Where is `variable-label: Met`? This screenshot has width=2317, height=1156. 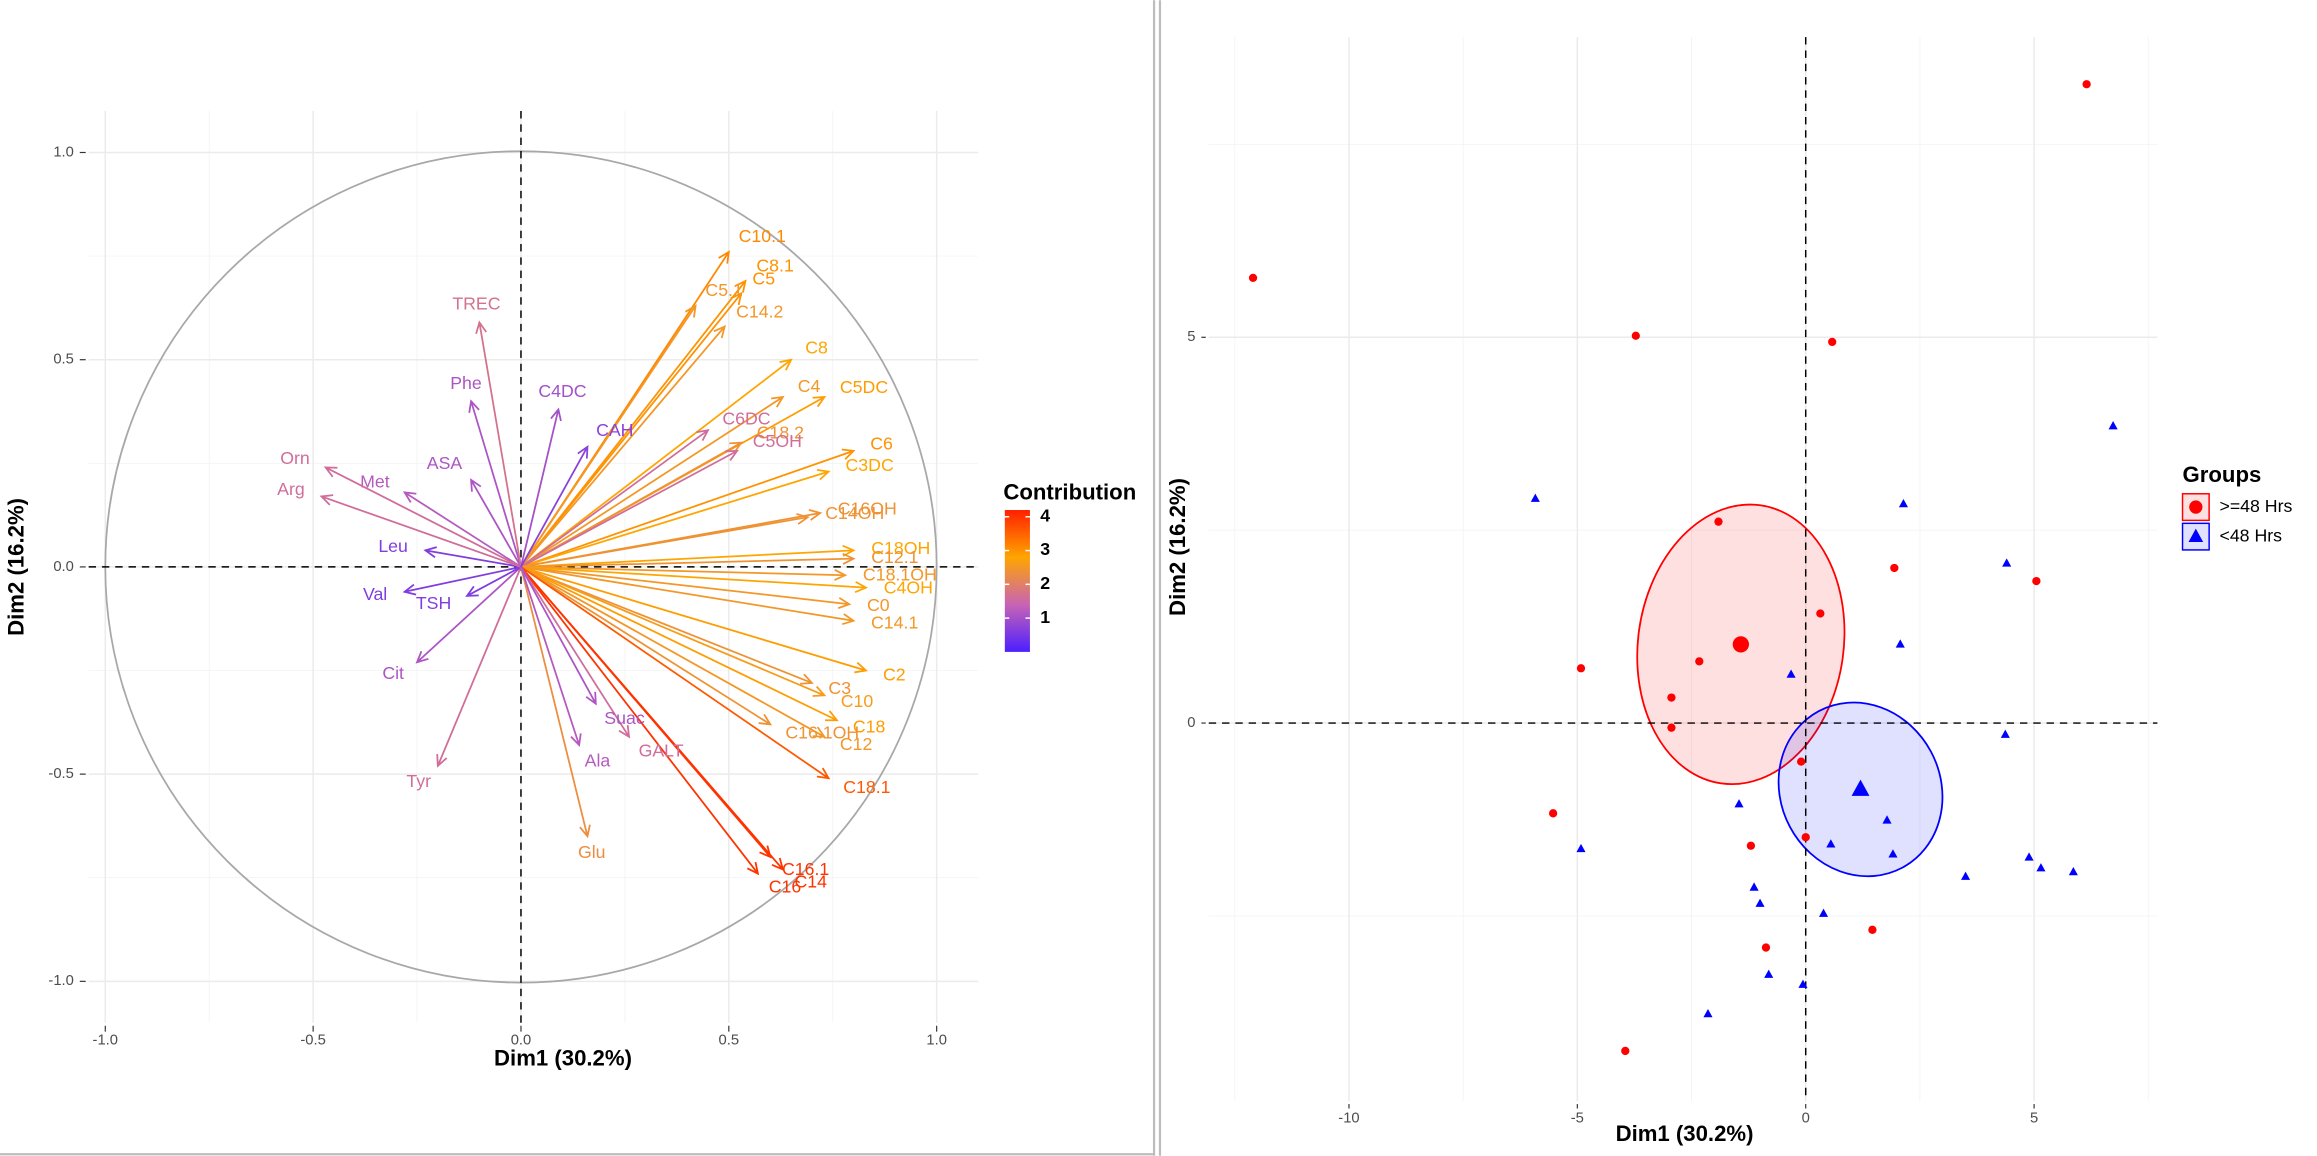 variable-label: Met is located at coordinates (375, 481).